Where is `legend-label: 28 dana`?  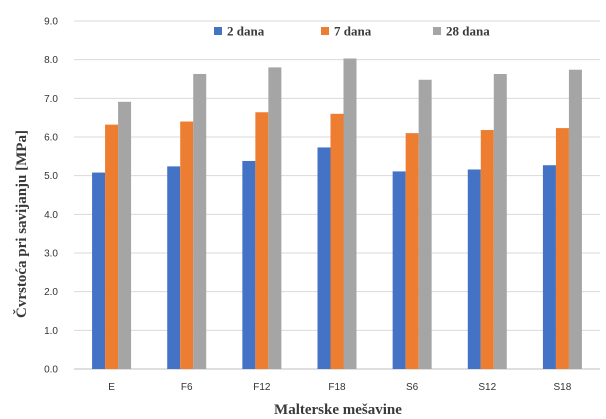
legend-label: 28 dana is located at coordinates (468, 31).